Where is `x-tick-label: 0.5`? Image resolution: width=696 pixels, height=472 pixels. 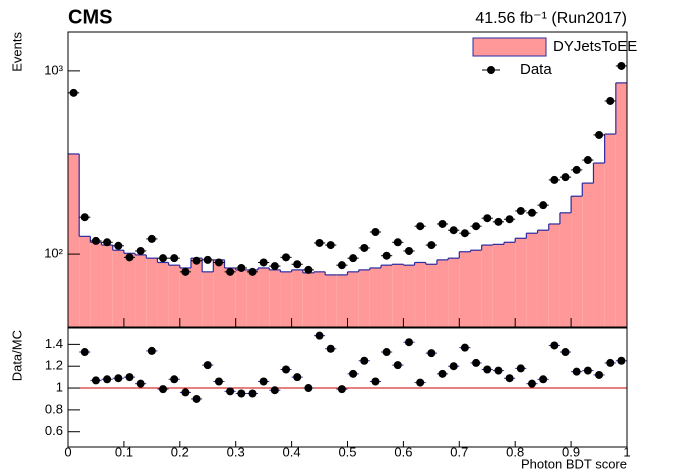
x-tick-label: 0.5 is located at coordinates (347, 451).